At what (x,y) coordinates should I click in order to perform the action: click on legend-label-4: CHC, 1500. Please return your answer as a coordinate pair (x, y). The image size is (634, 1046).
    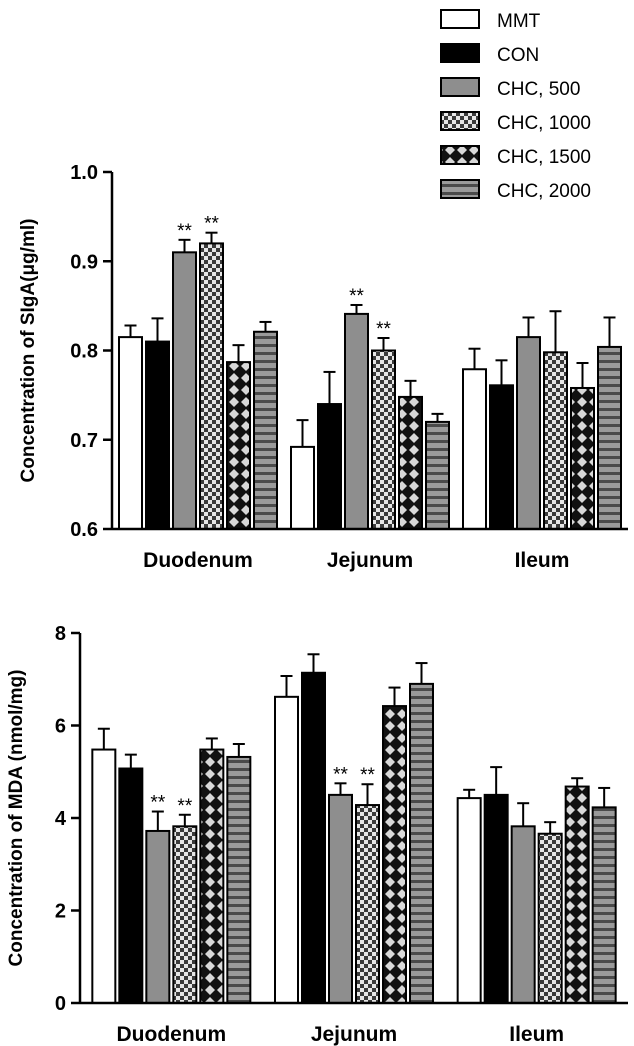
    Looking at the image, I should click on (544, 157).